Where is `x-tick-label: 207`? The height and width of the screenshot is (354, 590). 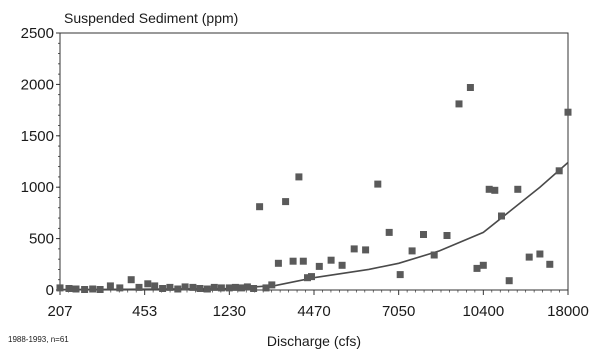
x-tick-label: 207 is located at coordinates (59, 311).